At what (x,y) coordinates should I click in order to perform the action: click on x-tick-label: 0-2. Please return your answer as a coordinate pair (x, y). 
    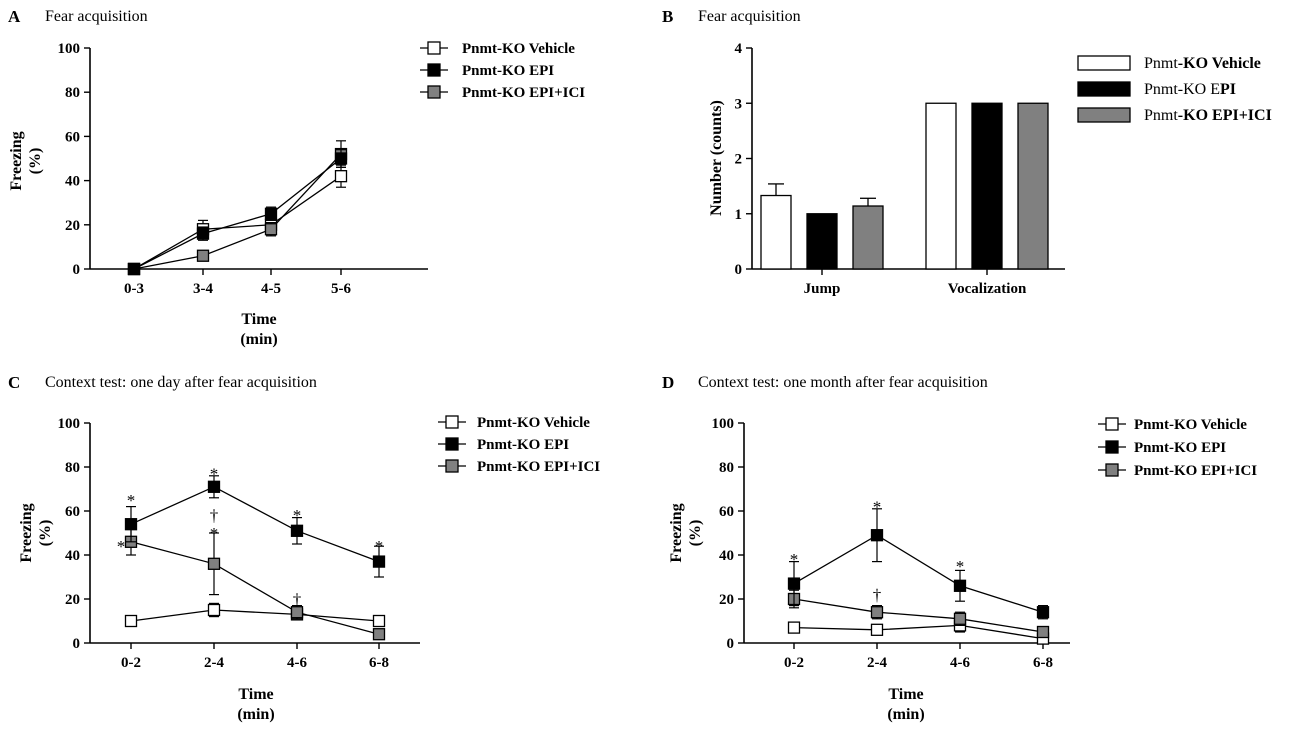
    Looking at the image, I should click on (794, 663).